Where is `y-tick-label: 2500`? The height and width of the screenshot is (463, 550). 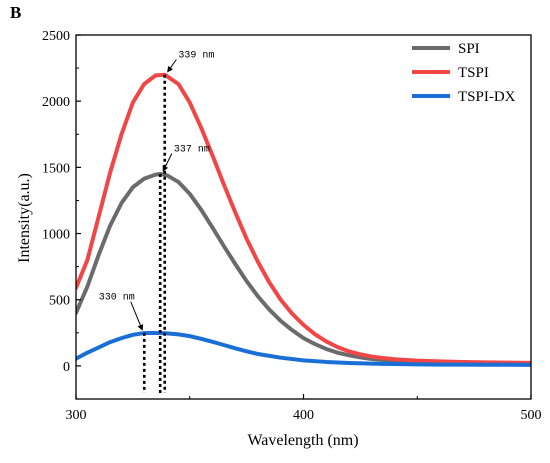 y-tick-label: 2500 is located at coordinates (56, 36).